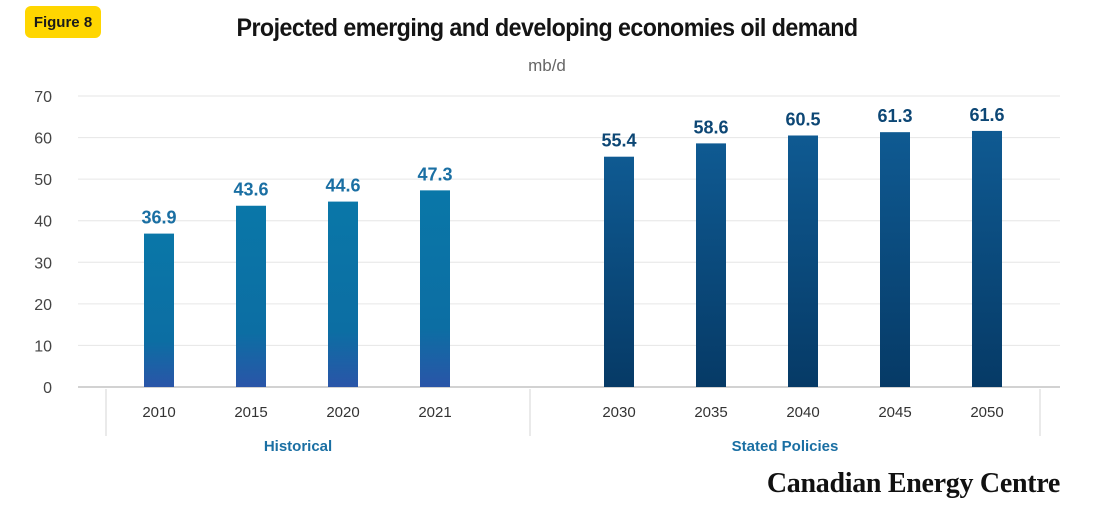  What do you see at coordinates (802, 119) in the screenshot?
I see `bar-value-label: 60.5` at bounding box center [802, 119].